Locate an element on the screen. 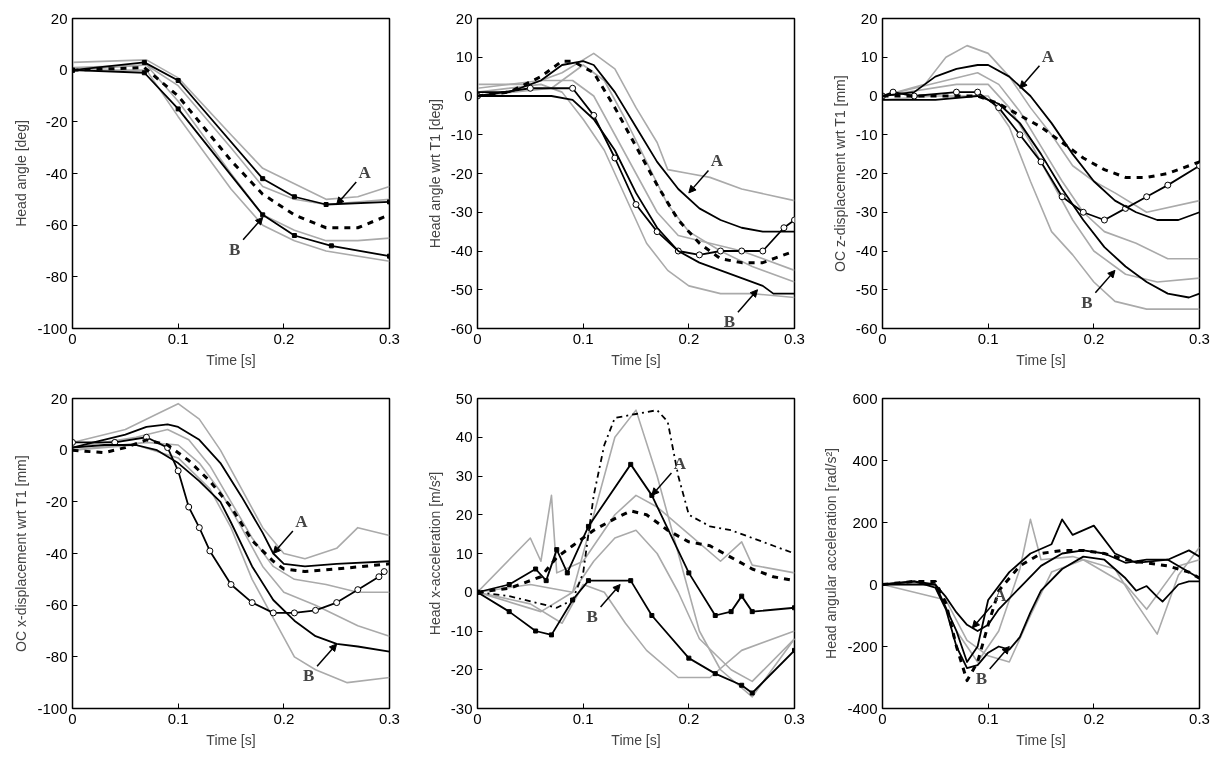  y-axis-title: Head x-acceleration [m/s²] is located at coordinates (434, 553).